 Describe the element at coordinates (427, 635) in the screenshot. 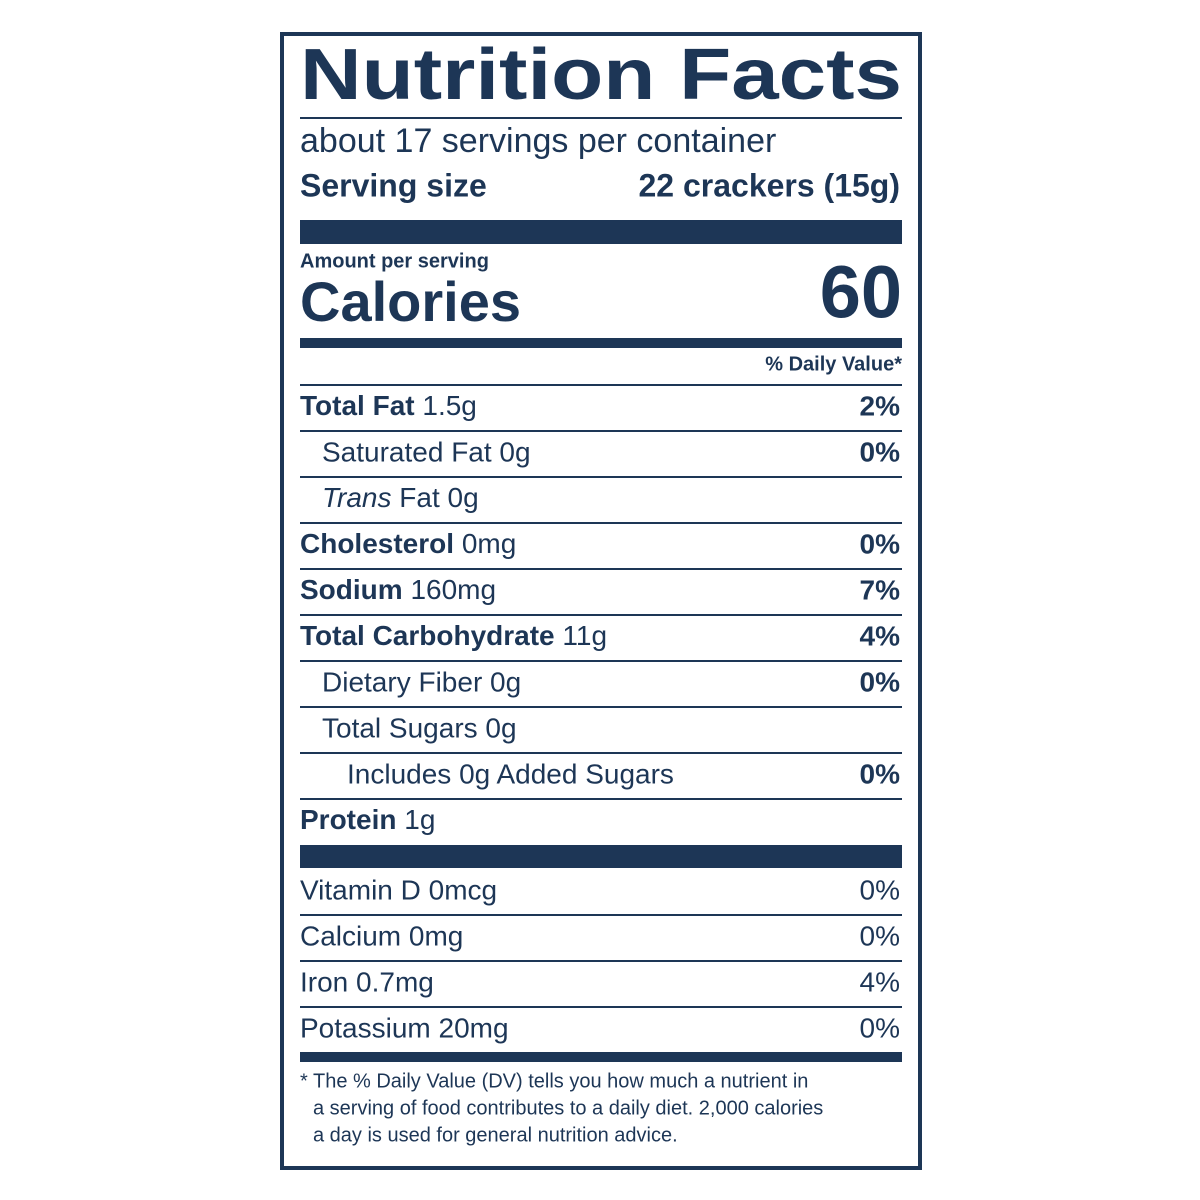

I see `nutrient-name: Total Carbohydrate` at that location.